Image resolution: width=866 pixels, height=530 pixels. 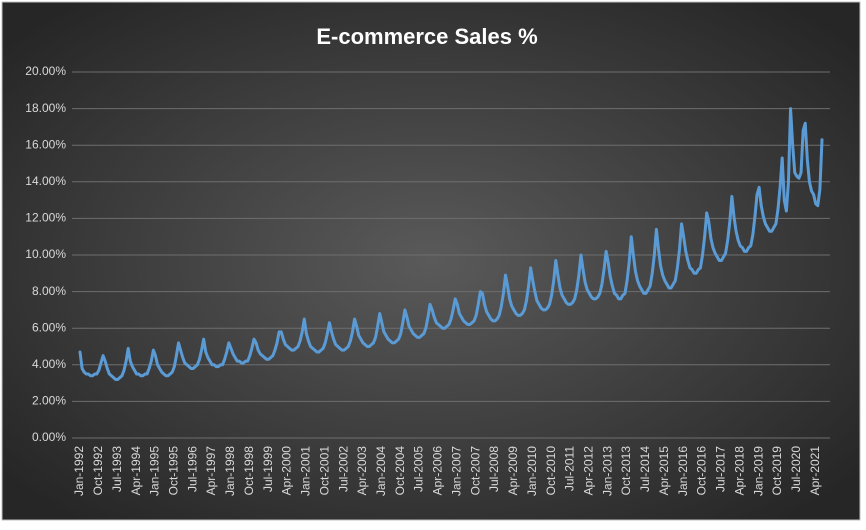 What do you see at coordinates (192, 469) in the screenshot?
I see `x-tick-label: Jul-1996` at bounding box center [192, 469].